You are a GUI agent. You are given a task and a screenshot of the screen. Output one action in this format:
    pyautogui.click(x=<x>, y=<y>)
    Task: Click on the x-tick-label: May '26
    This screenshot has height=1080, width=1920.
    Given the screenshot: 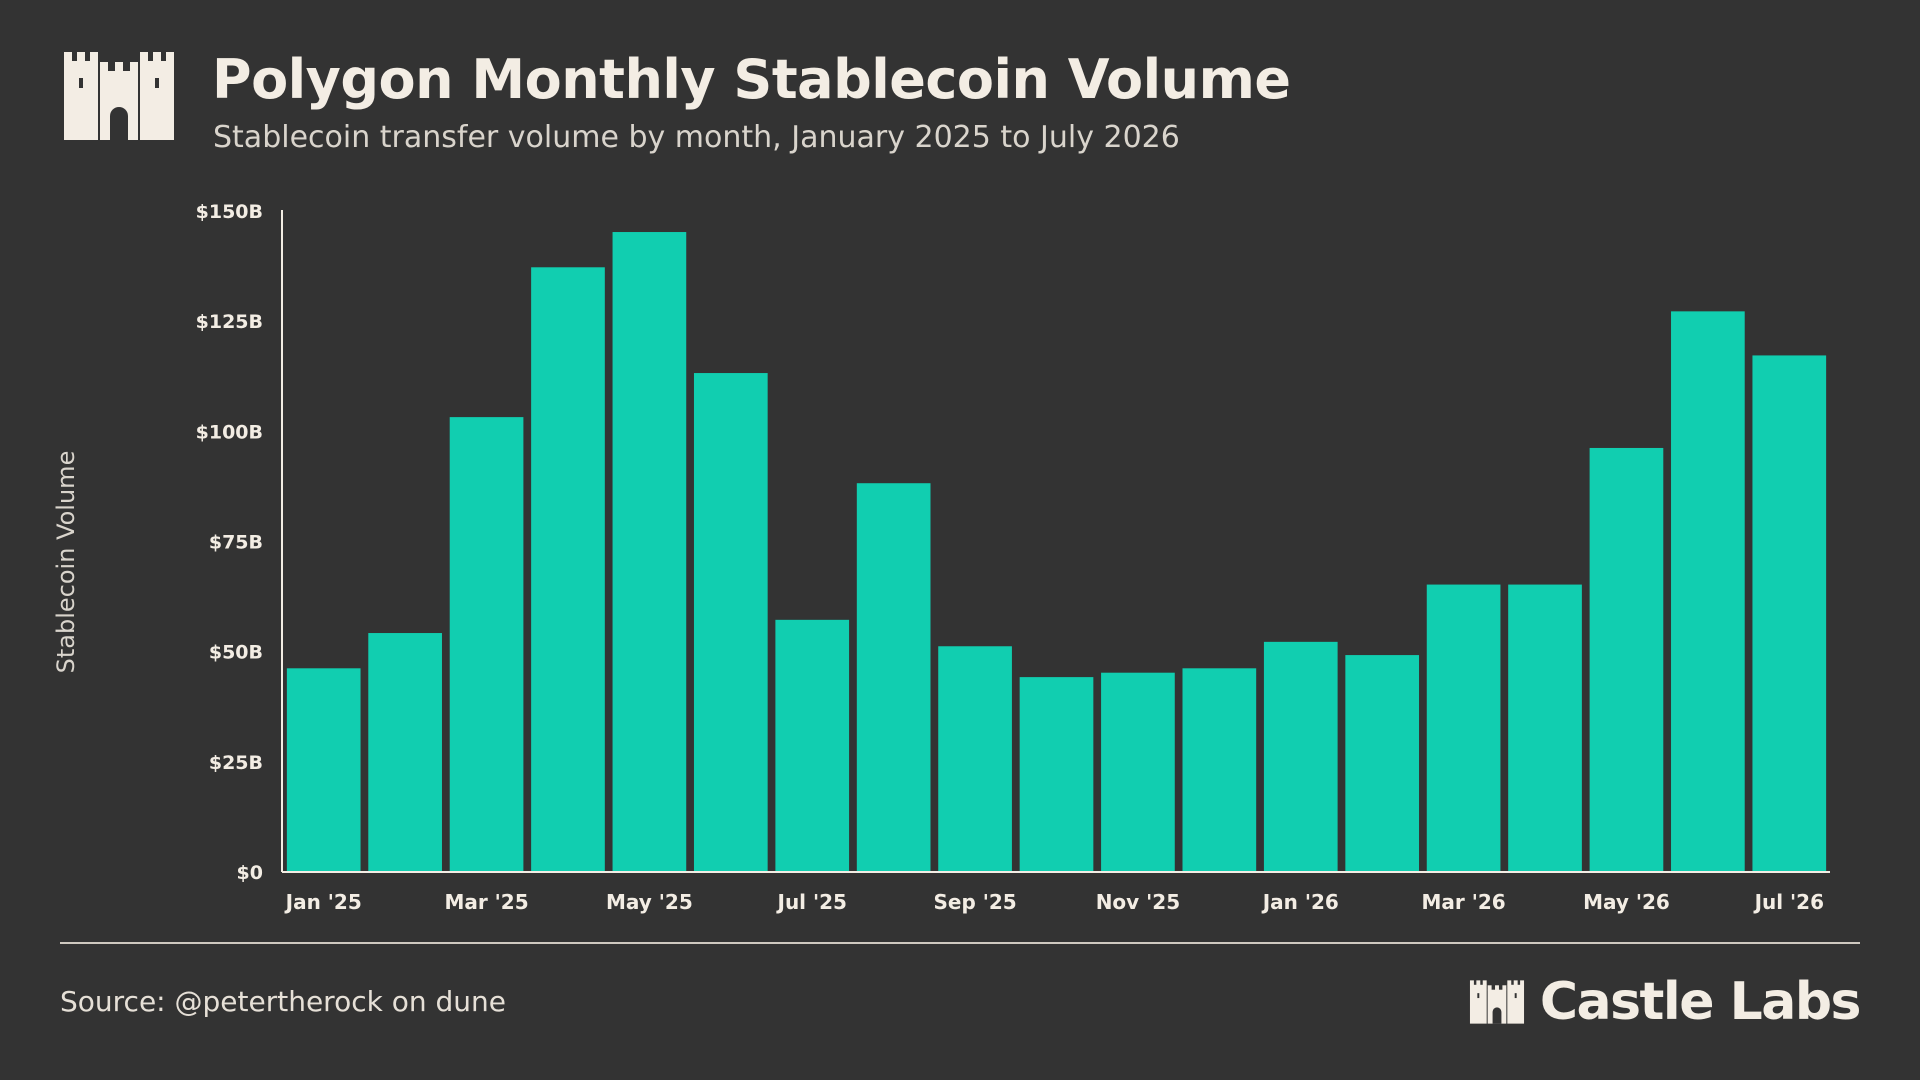 What is the action you would take?
    pyautogui.click(x=1626, y=902)
    